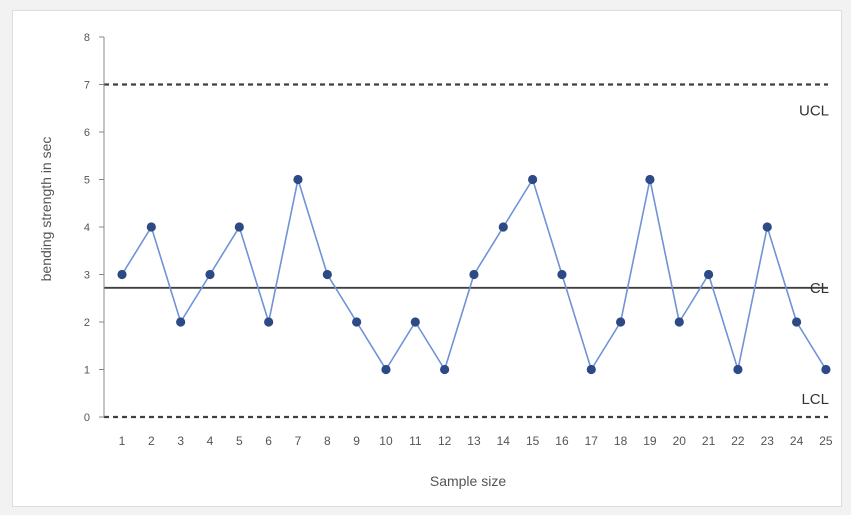 This screenshot has height=515, width=851. What do you see at coordinates (819, 288) in the screenshot?
I see `control-label-cl: CL` at bounding box center [819, 288].